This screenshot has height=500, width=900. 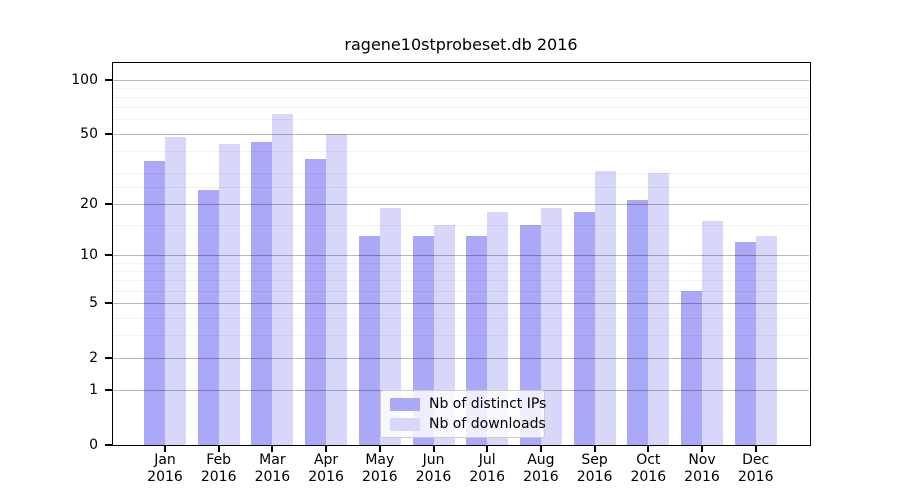 I want to click on bar-downloads-apr, so click(x=337, y=289).